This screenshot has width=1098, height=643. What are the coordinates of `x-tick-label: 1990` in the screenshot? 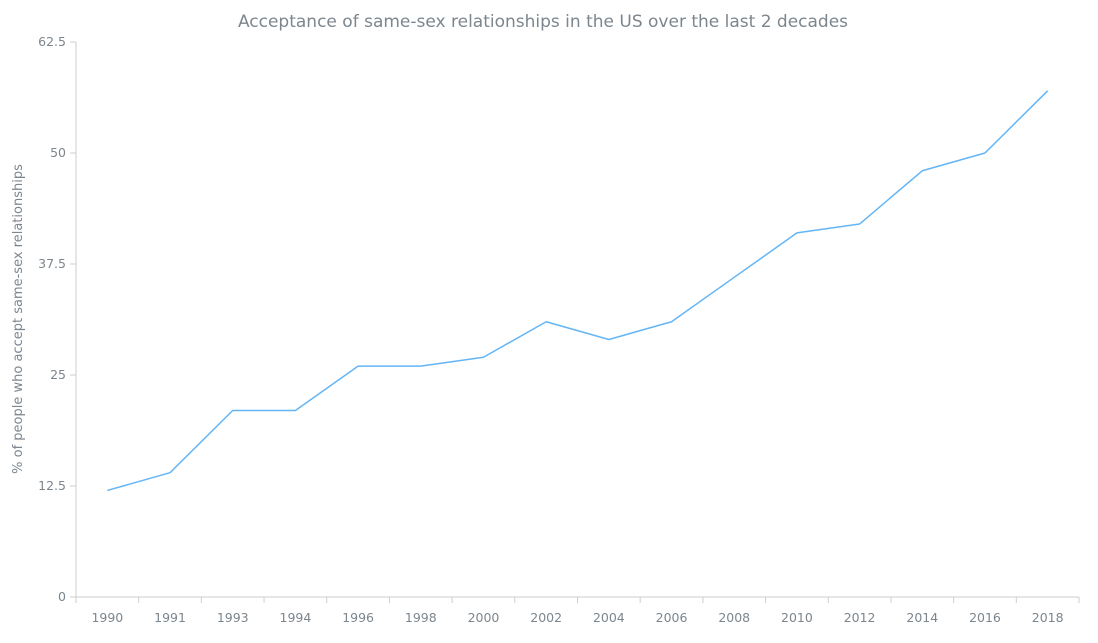 It's located at (107, 617).